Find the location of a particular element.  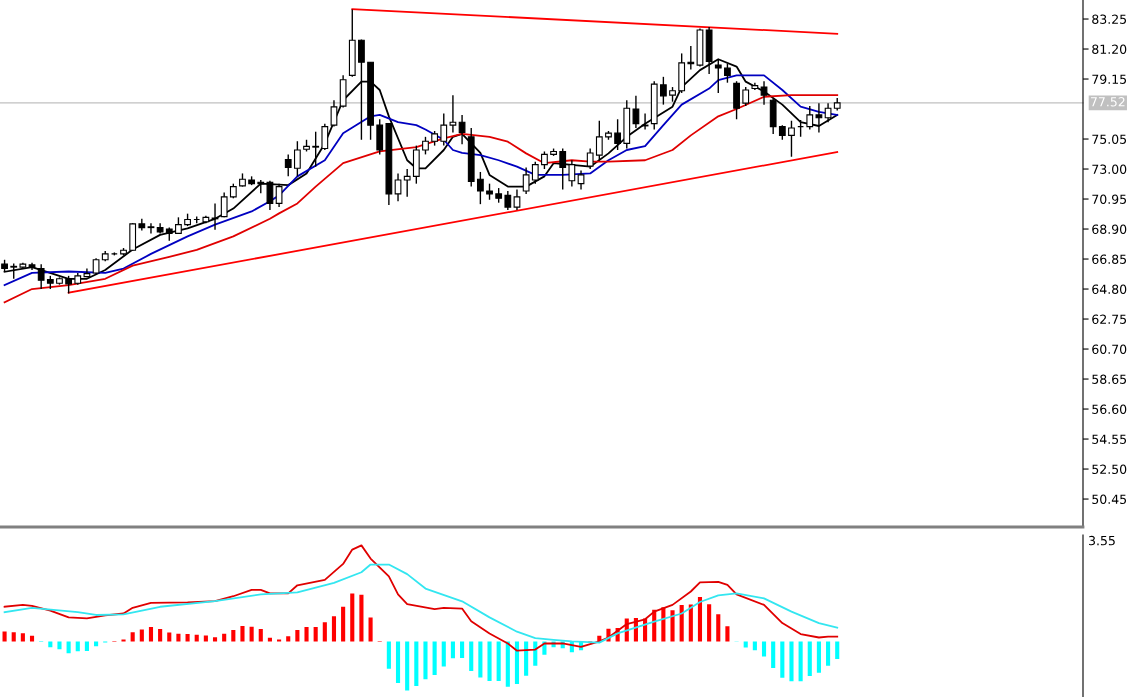

y-tick-label: 58.65 is located at coordinates (1109, 379).